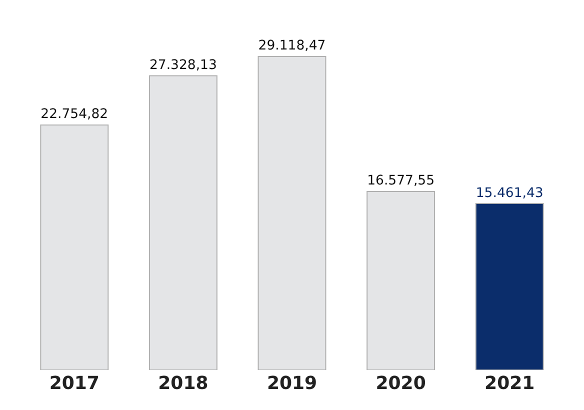 The height and width of the screenshot is (410, 584). I want to click on x-tick-label: 2017, so click(74, 383).